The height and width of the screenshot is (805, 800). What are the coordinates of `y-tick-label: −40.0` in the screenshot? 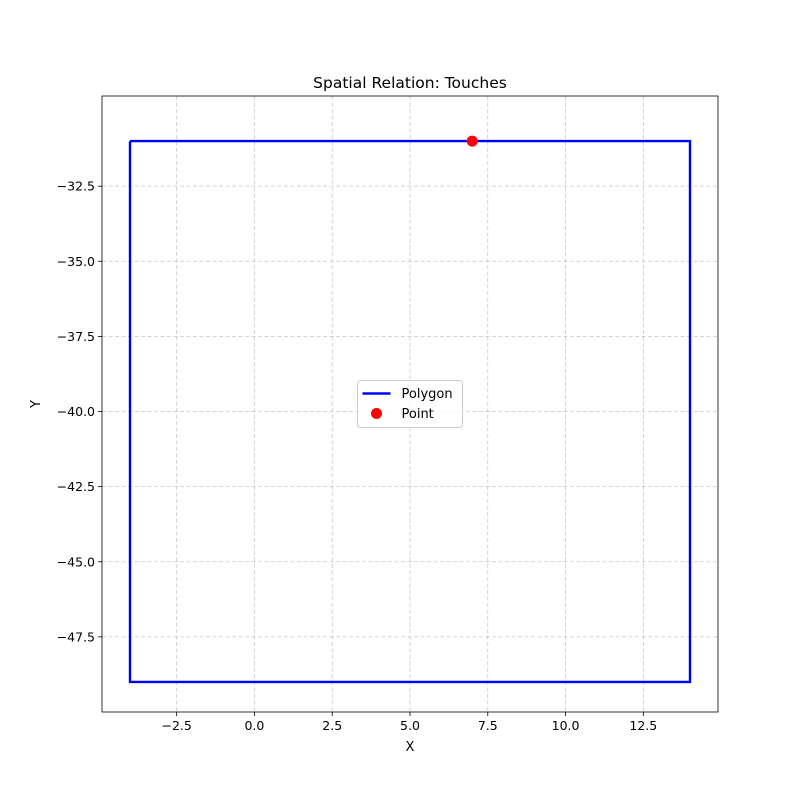 It's located at (76, 411).